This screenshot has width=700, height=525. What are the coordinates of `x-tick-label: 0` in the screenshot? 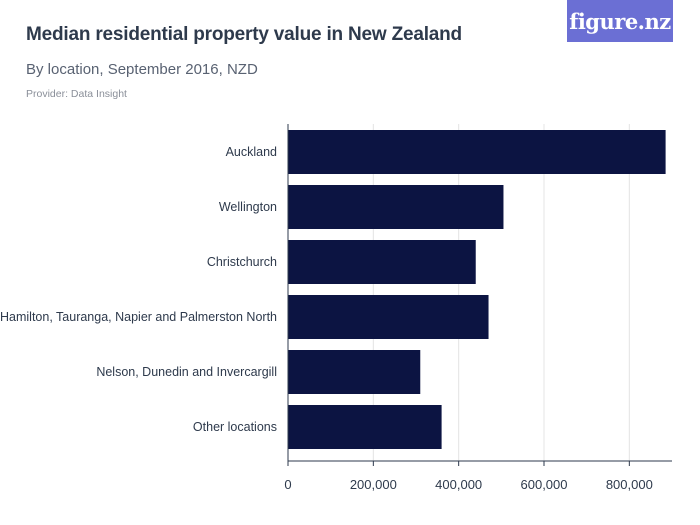 It's located at (287, 484).